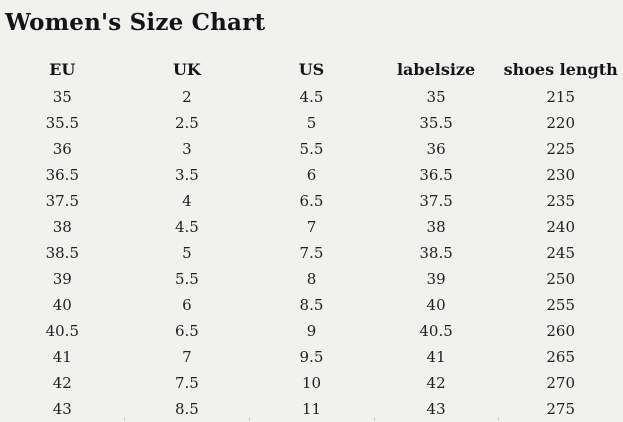 Image resolution: width=623 pixels, height=422 pixels. What do you see at coordinates (560, 305) in the screenshot?
I see `table-cell: 255` at bounding box center [560, 305].